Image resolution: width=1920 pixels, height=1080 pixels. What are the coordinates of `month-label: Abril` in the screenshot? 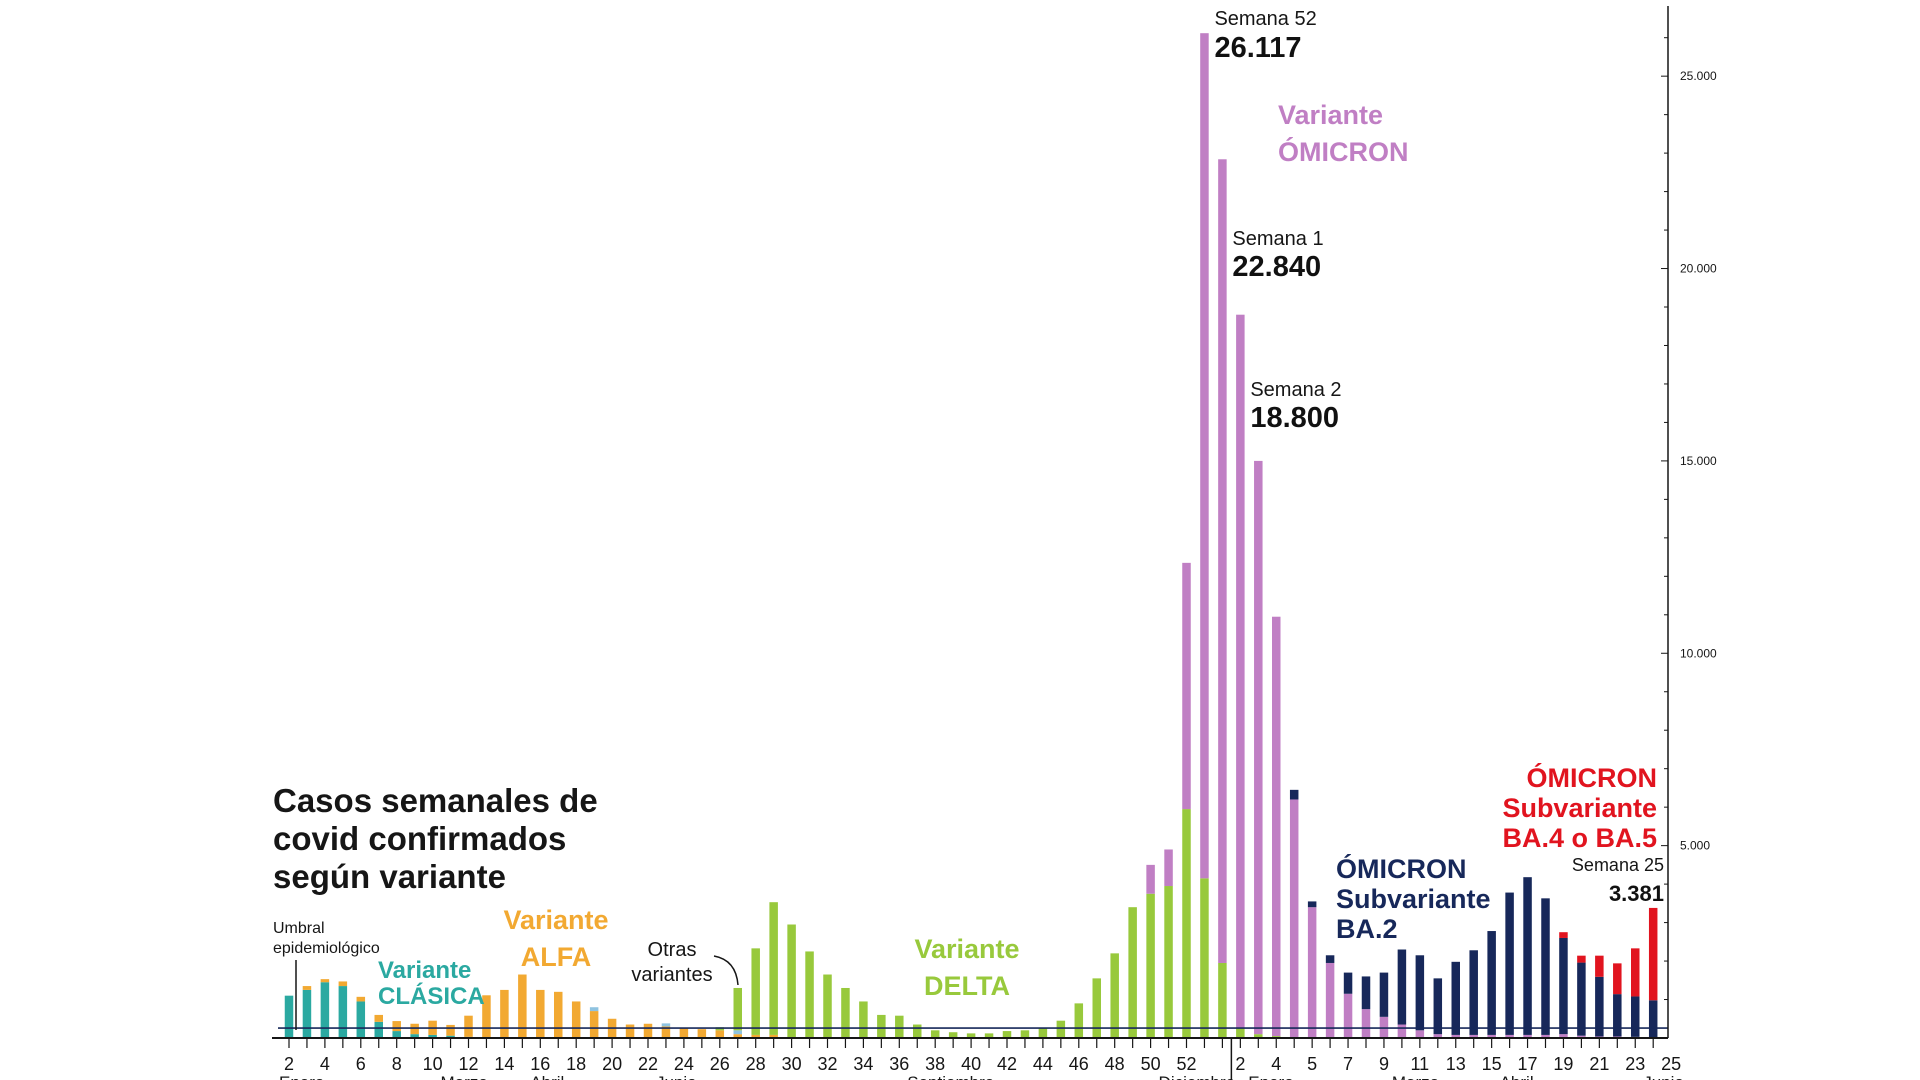 It's located at (547, 1076).